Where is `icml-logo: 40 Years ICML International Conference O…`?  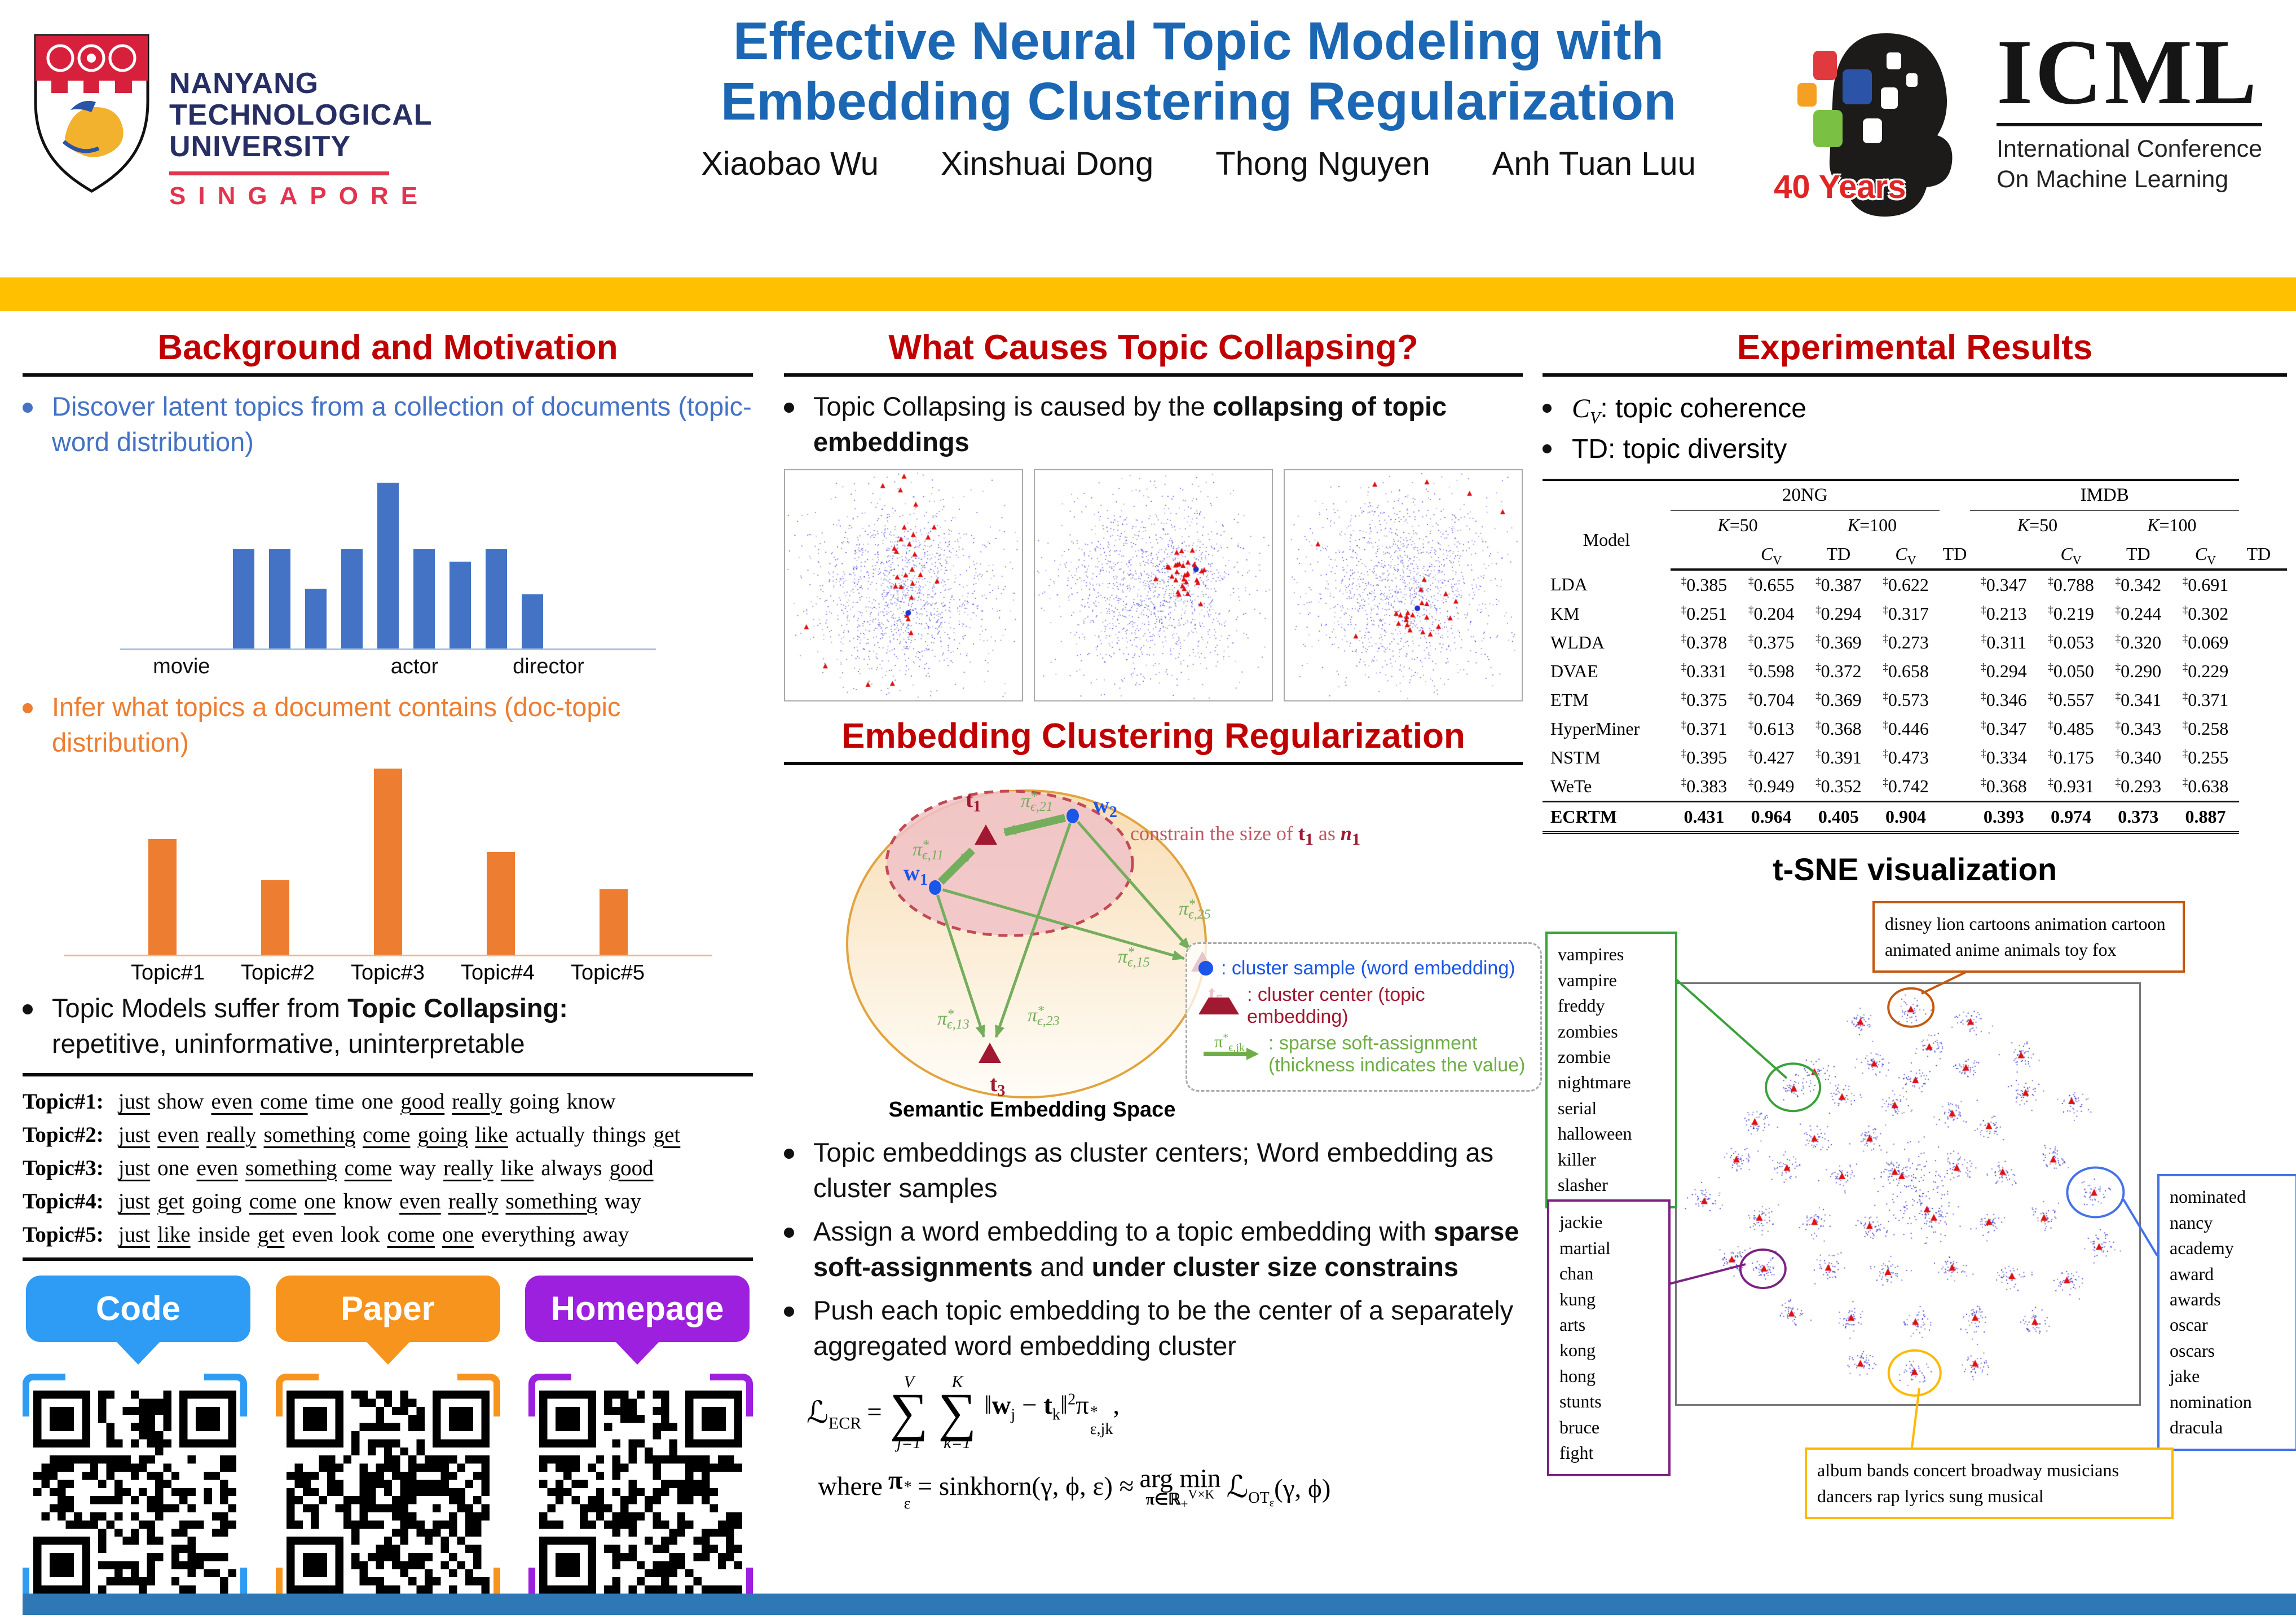
icml-logo: 40 Years ICML International Conference O… is located at coordinates (2018, 122).